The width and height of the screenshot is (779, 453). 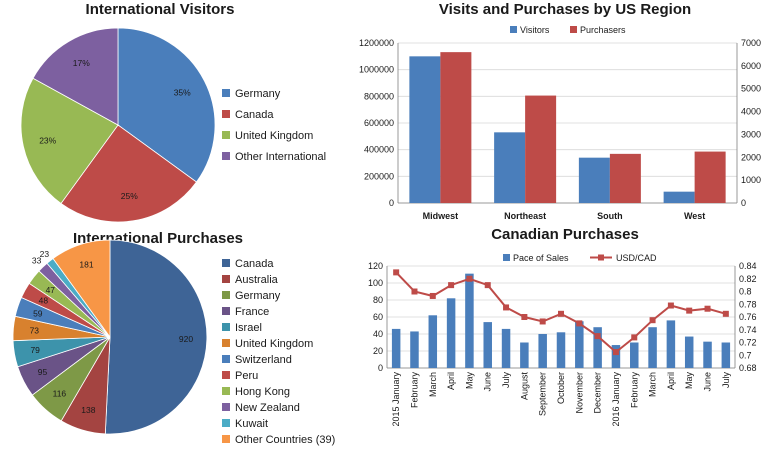 I want to click on canadian-xtick-september: September, so click(x=543, y=394).